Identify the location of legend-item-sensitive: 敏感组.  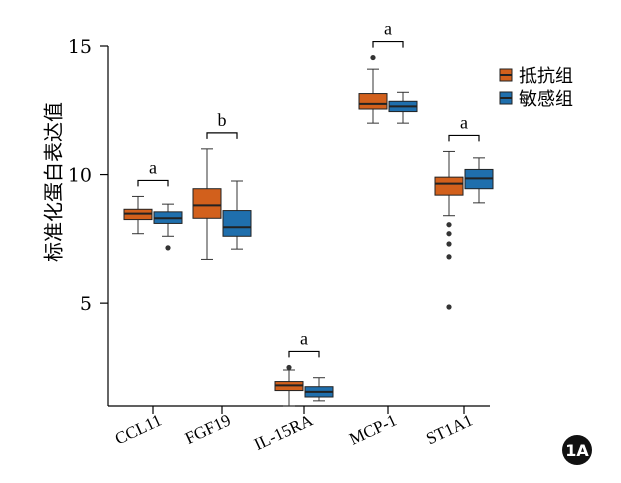
(536, 99).